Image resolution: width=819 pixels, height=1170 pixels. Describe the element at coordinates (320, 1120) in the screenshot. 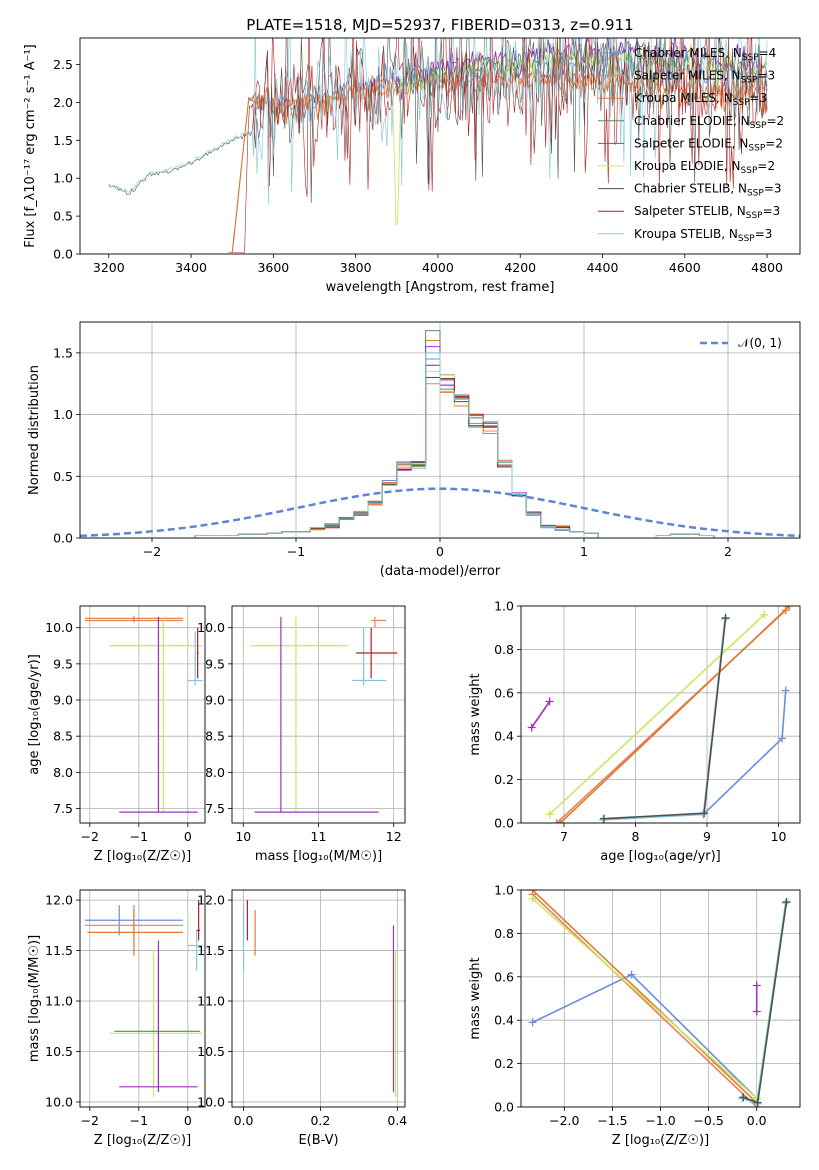

I see `x-tick-label: 0.2` at that location.